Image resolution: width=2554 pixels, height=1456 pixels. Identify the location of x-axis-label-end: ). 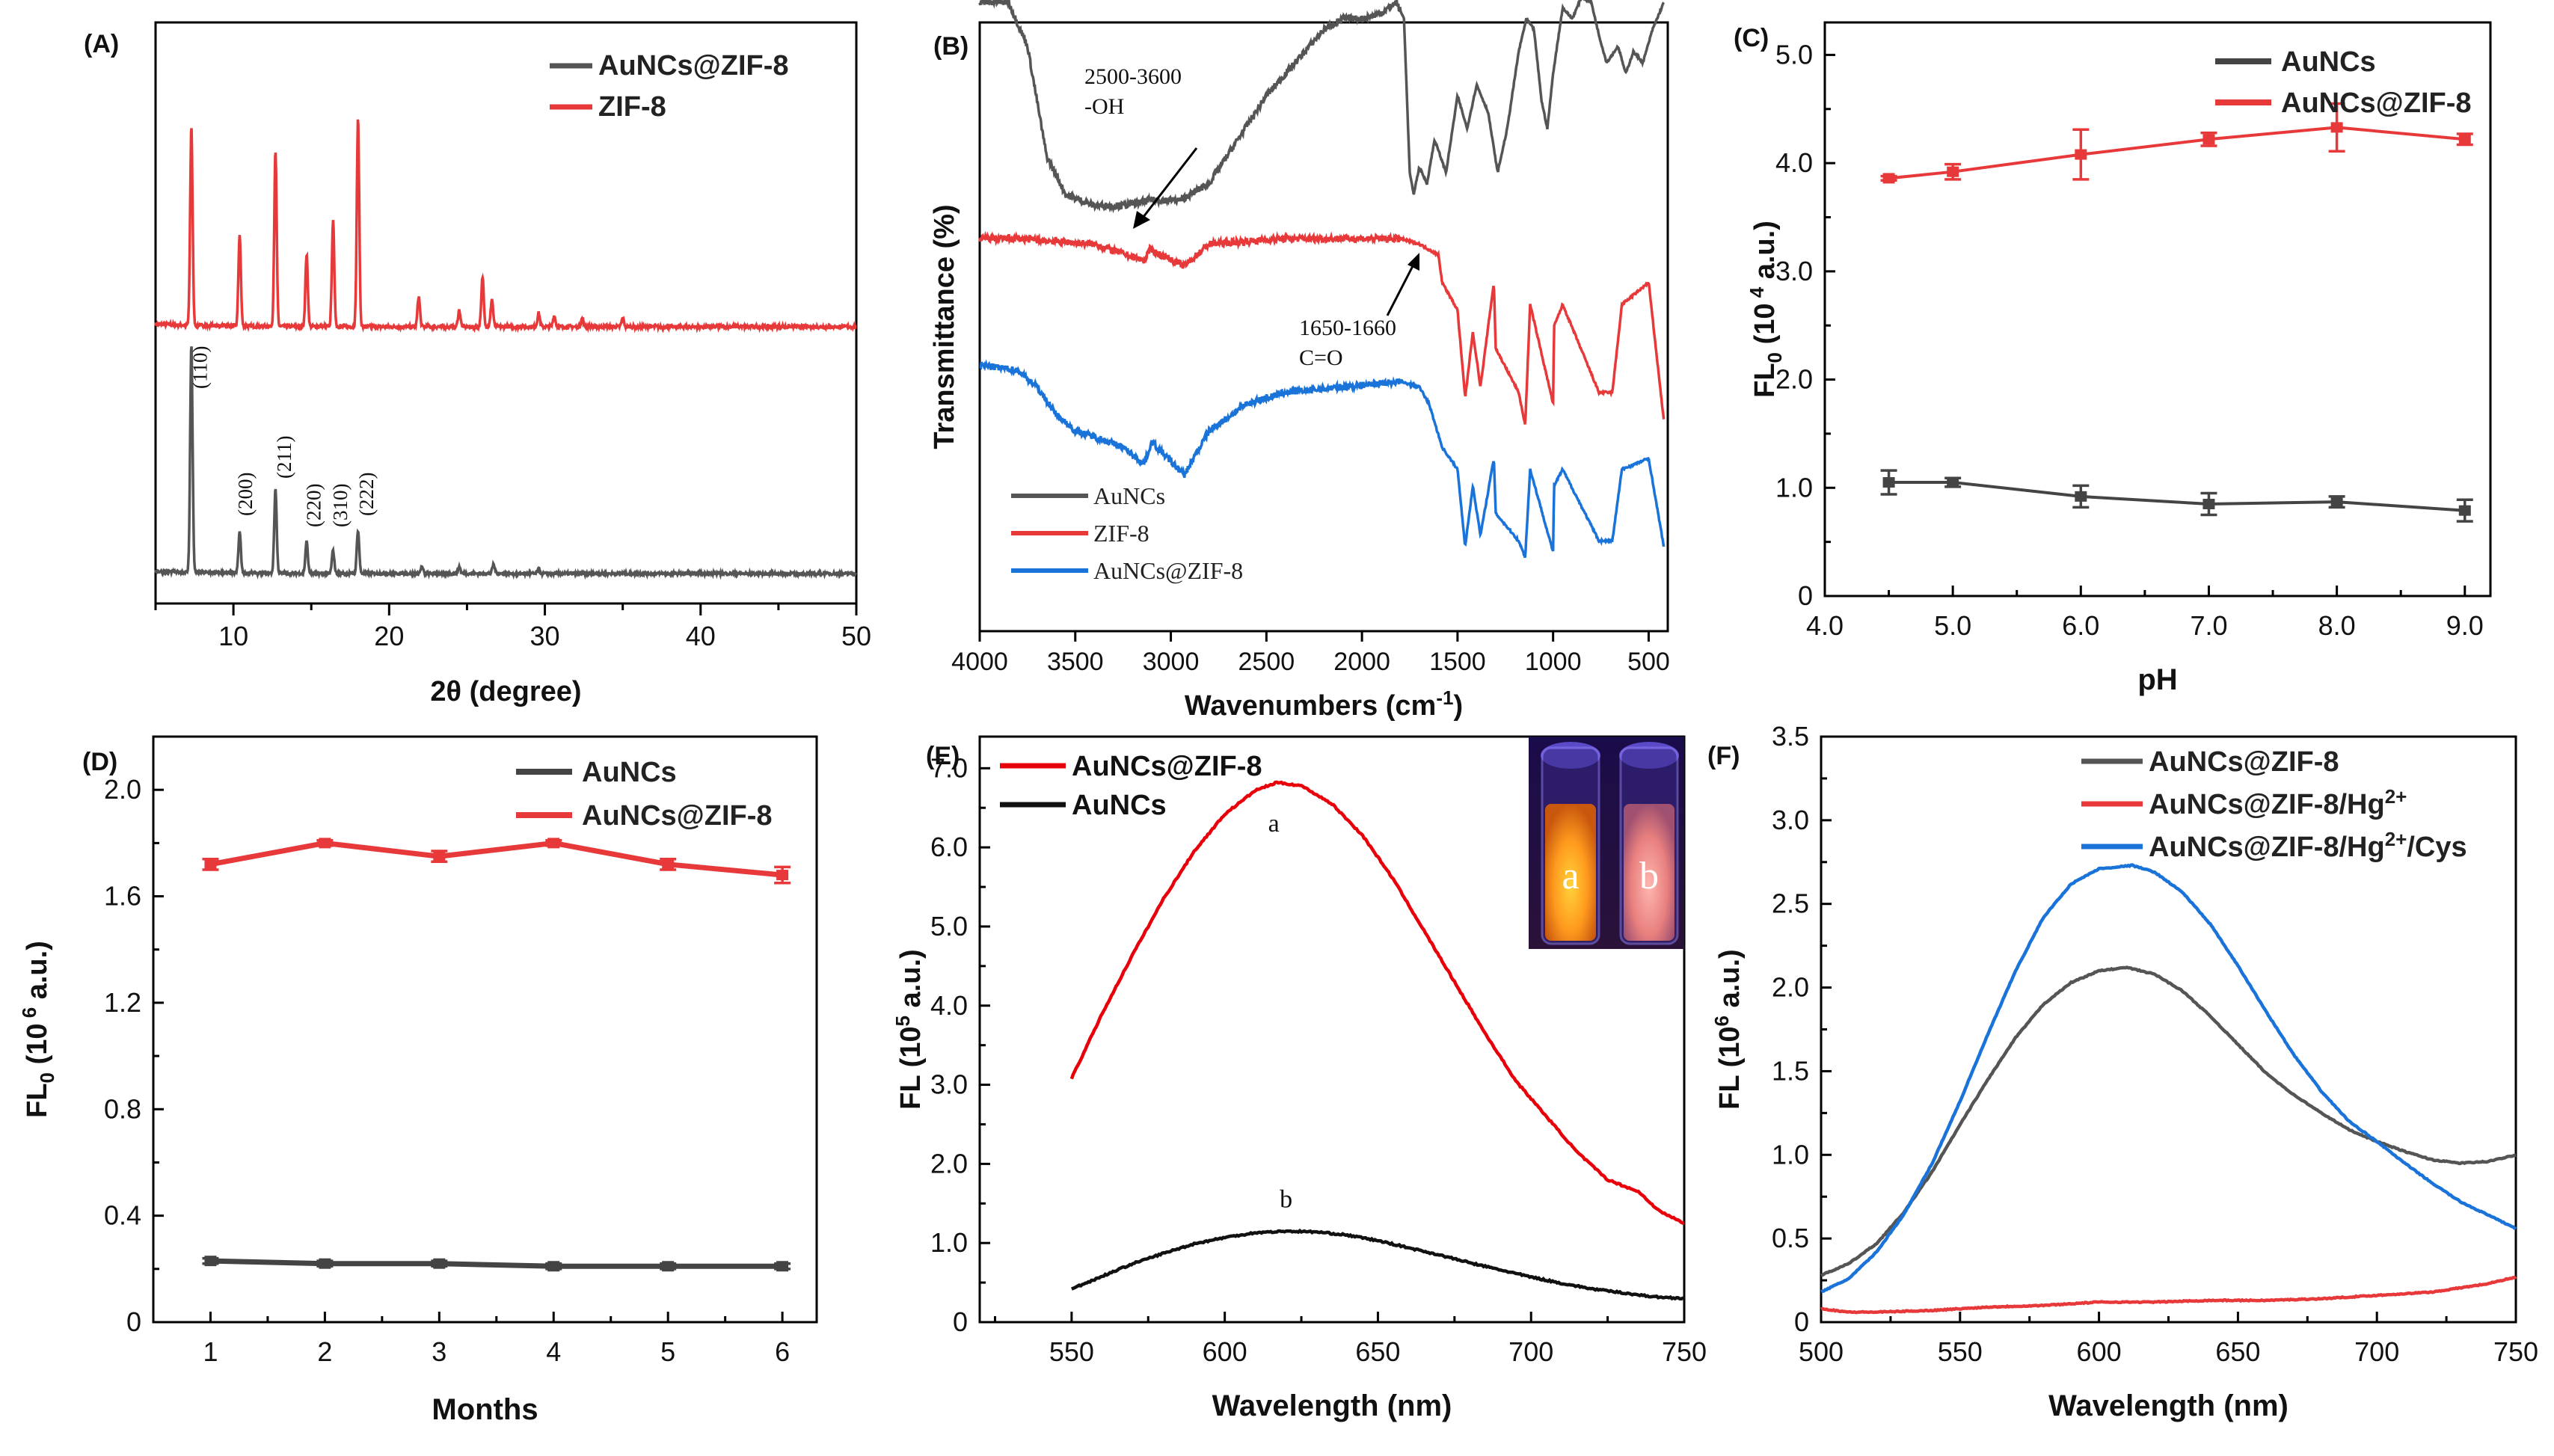
(1458, 706).